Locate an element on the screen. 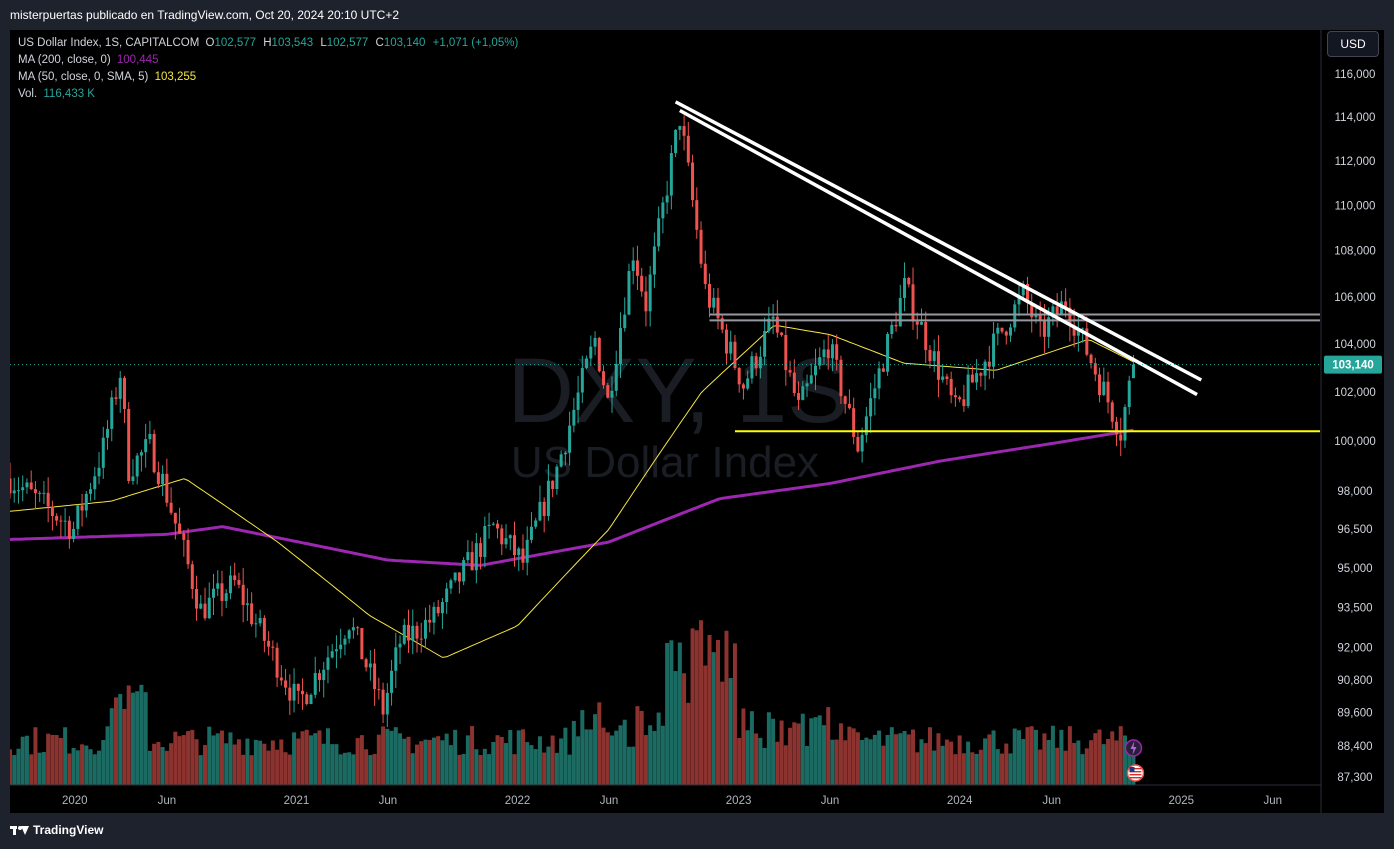 The width and height of the screenshot is (1394, 849). footer-bar is located at coordinates (697, 831).